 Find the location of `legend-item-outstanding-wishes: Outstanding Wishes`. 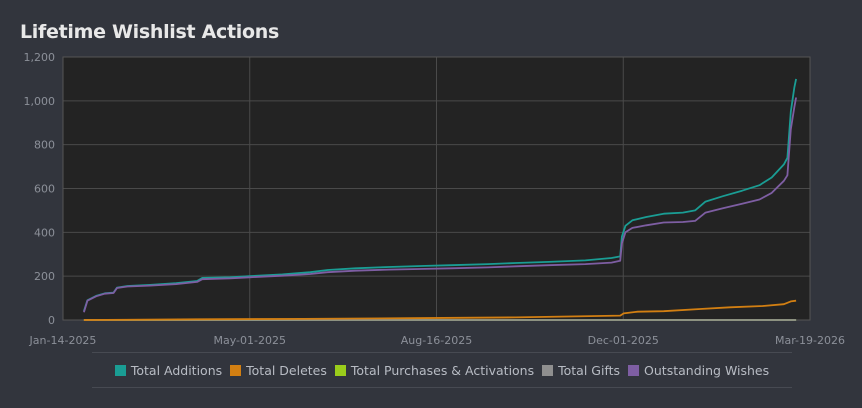

legend-item-outstanding-wishes: Outstanding Wishes is located at coordinates (698, 370).